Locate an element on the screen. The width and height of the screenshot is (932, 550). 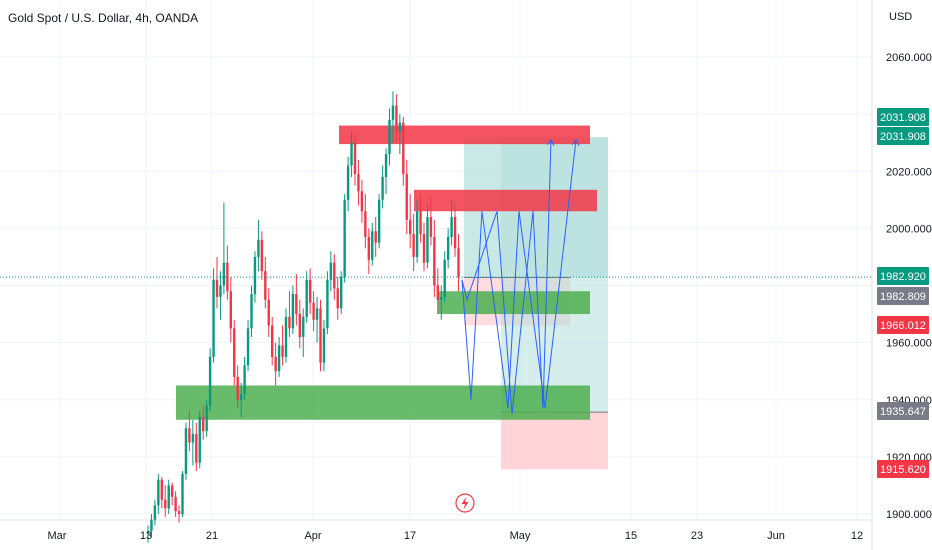
lightning-icon is located at coordinates (465, 503).